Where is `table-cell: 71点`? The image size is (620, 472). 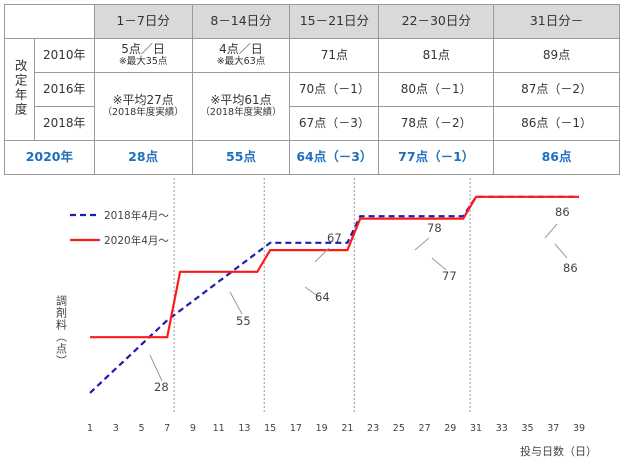 table-cell: 71点 is located at coordinates (334, 55).